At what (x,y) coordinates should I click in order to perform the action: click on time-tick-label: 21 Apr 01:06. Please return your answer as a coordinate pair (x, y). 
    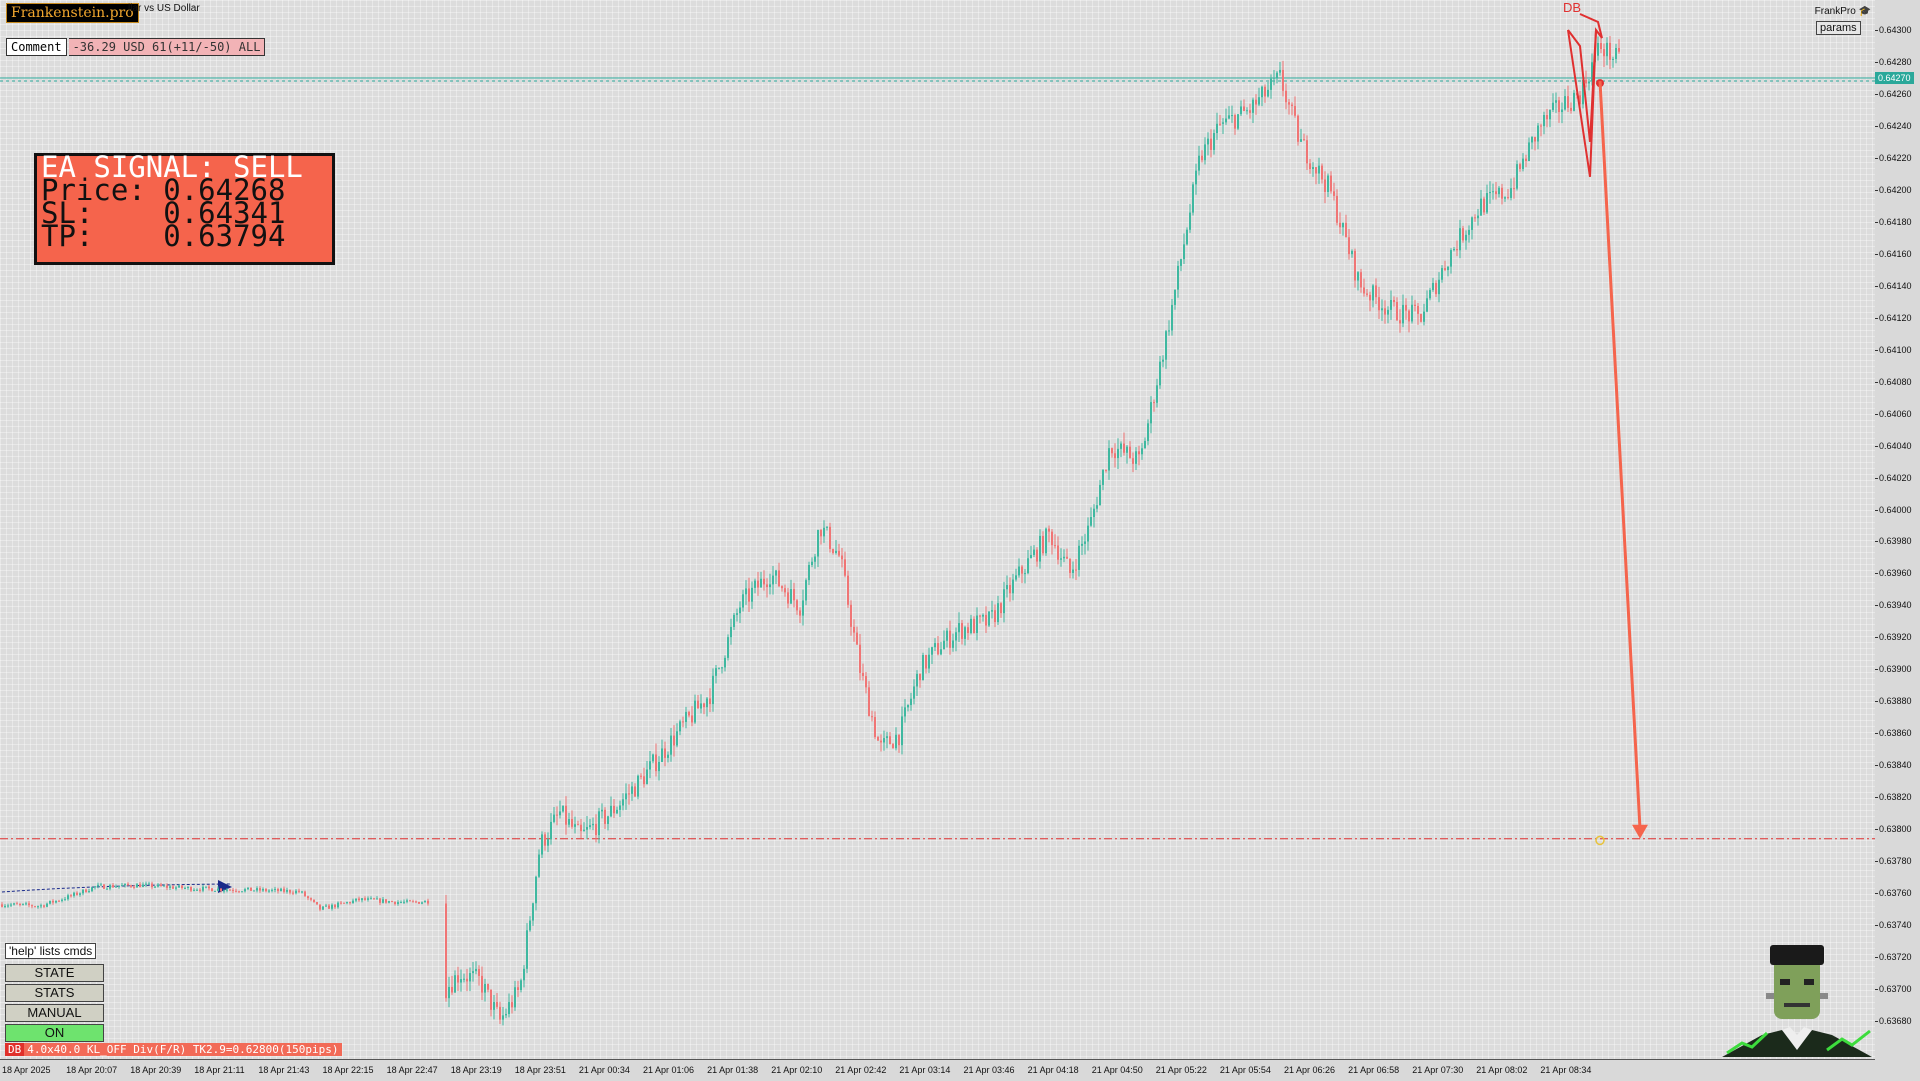
    Looking at the image, I should click on (669, 1070).